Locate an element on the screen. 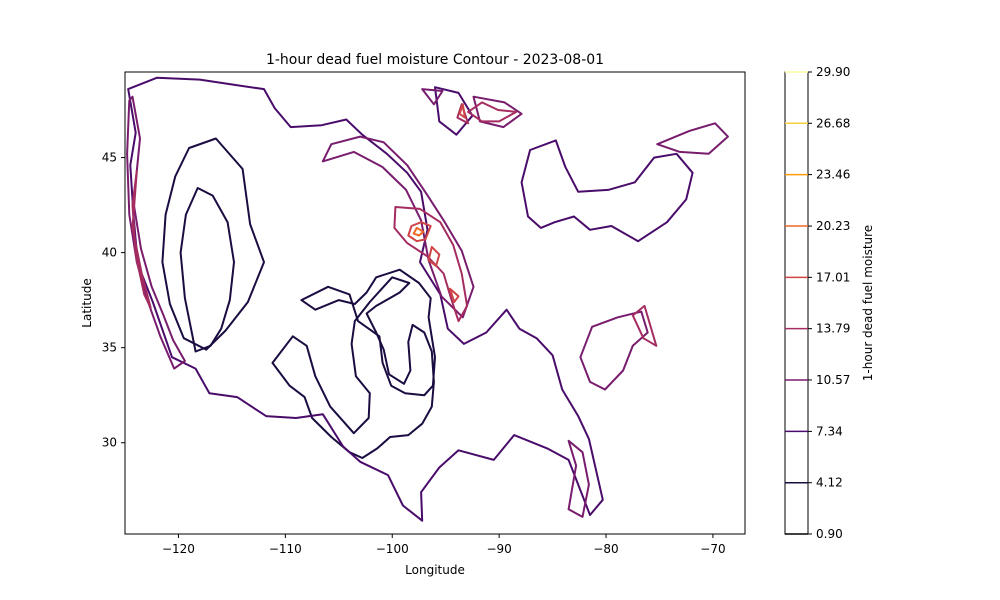 The height and width of the screenshot is (600, 1000). colorbar-tick-label: 23.46 is located at coordinates (833, 175).